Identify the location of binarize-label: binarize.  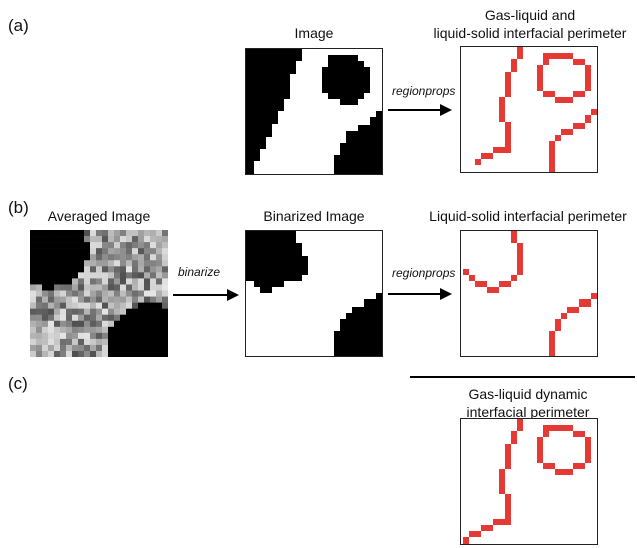
(199, 272).